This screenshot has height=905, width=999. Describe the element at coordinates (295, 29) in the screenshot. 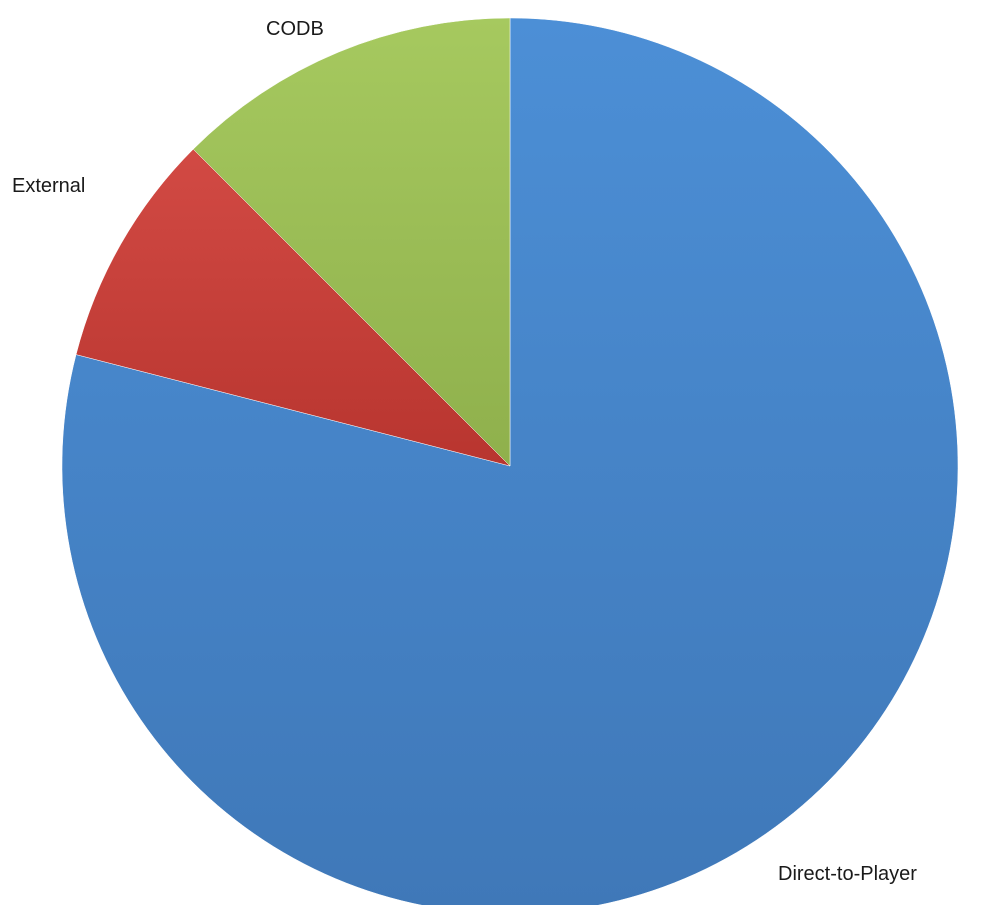

I see `slice-label-codb: CODB` at that location.